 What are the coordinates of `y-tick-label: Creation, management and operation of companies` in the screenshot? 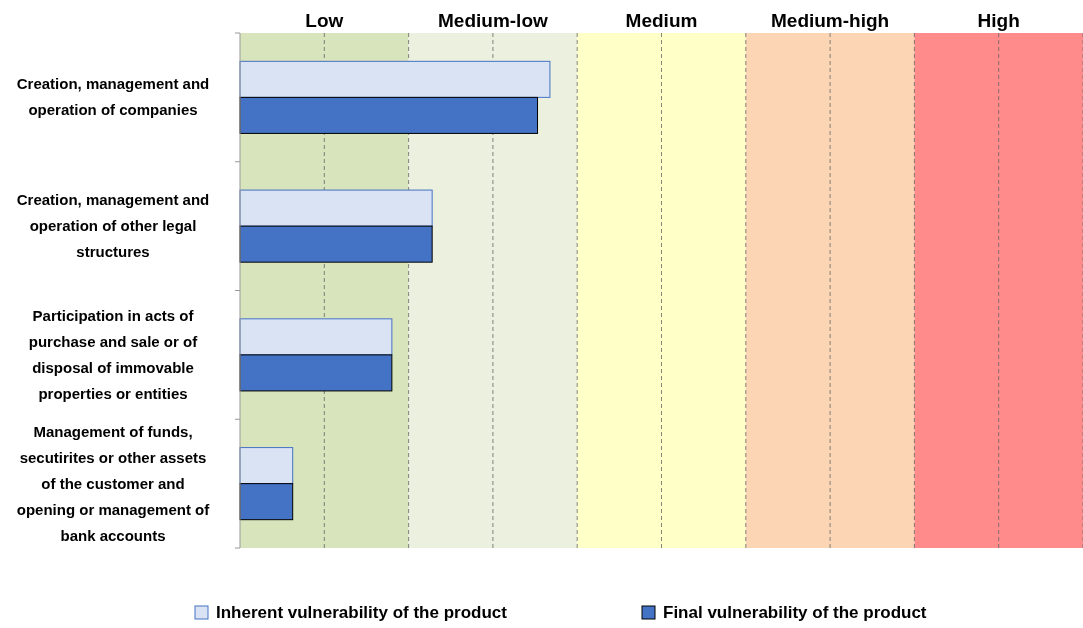 It's located at (113, 97).